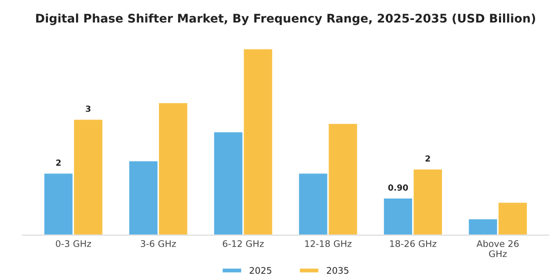 The width and height of the screenshot is (560, 280). I want to click on x-tick-label: 3-6 GHz, so click(158, 244).